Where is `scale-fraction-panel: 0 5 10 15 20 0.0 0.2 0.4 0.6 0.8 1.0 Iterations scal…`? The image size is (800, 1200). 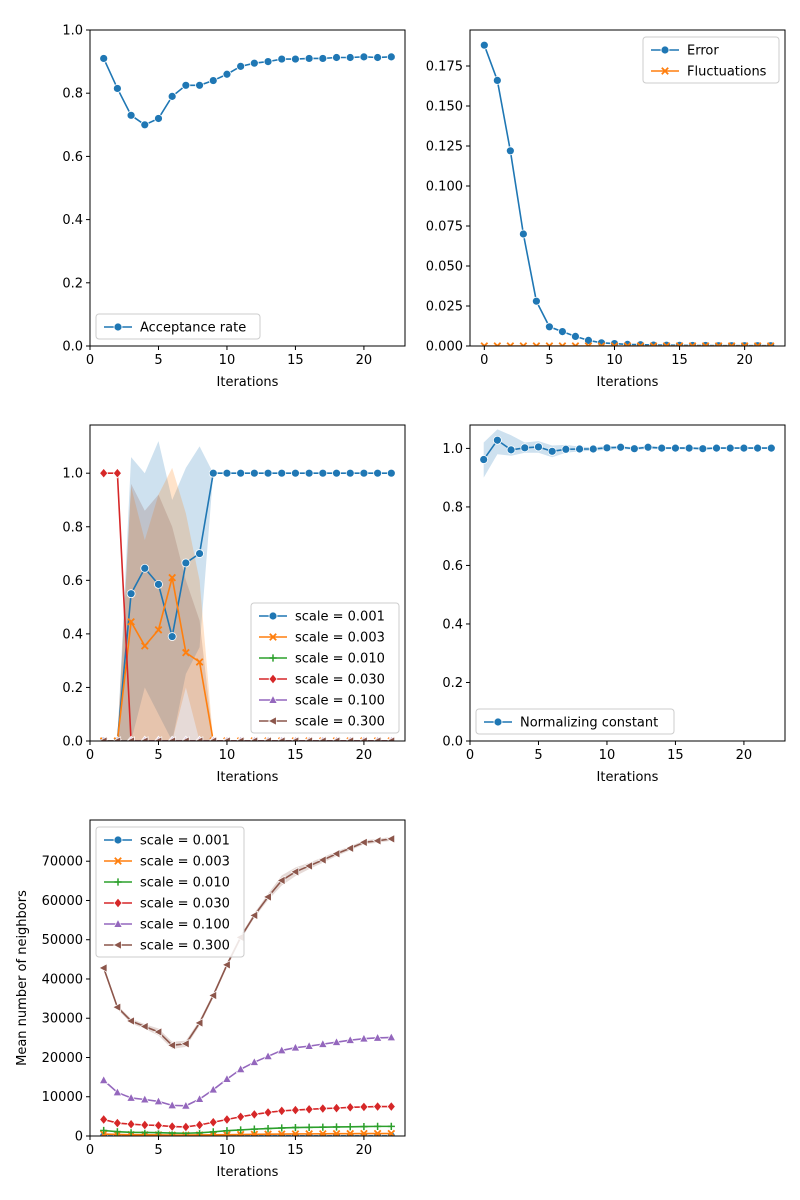
scale-fraction-panel: 0 5 10 15 20 0.0 0.2 0.4 0.6 0.8 1.0 Iterations scal… is located at coordinates (234, 604).